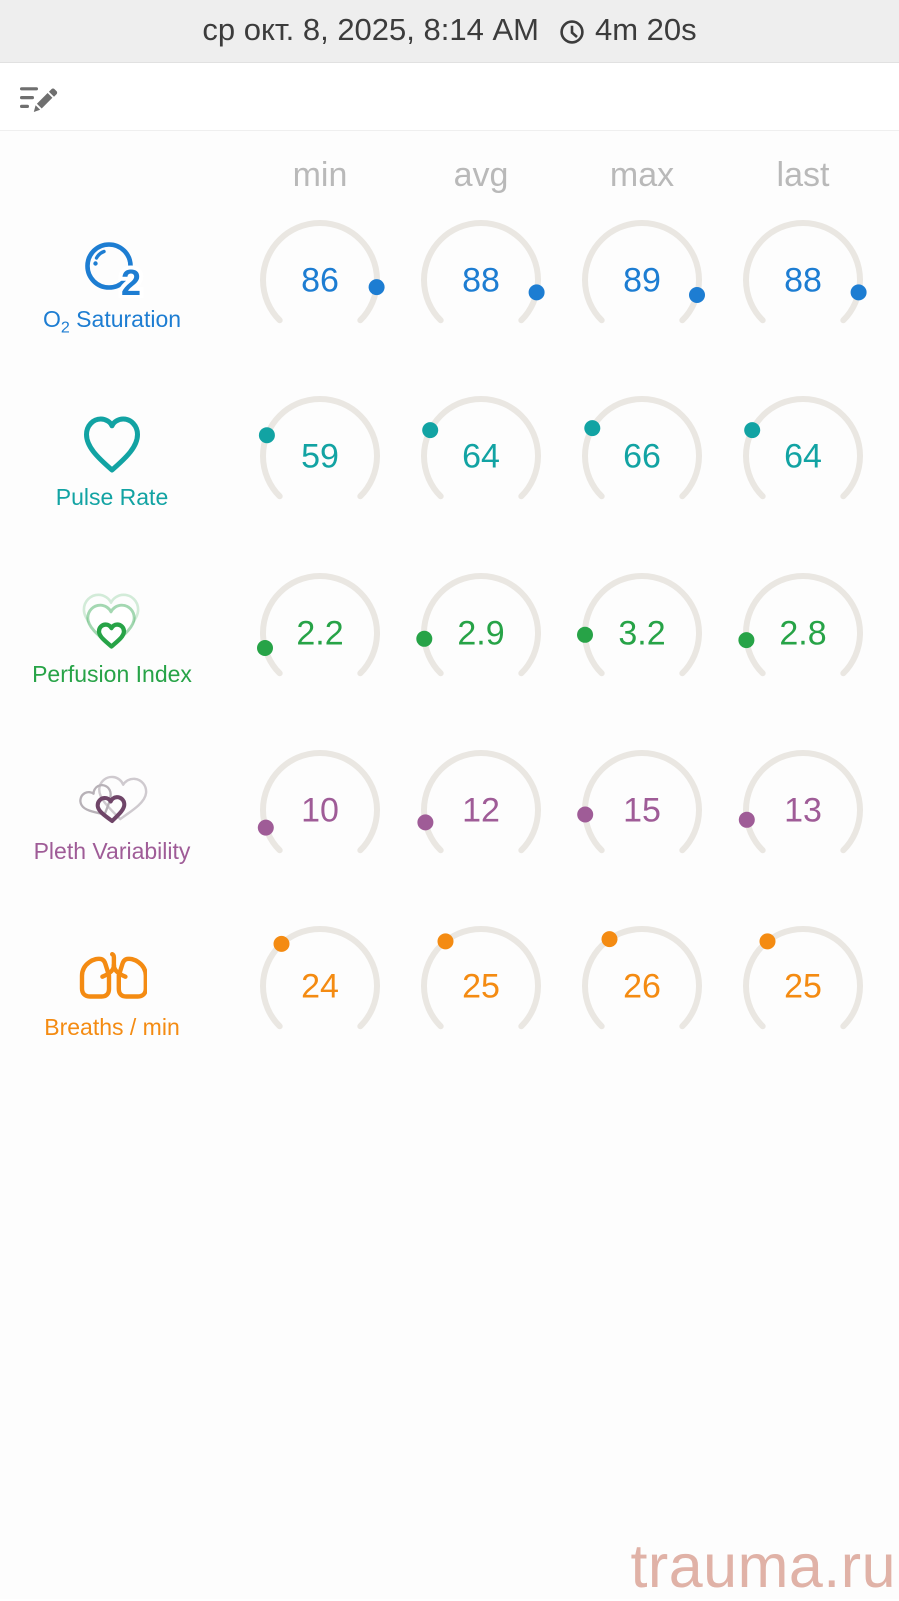 Image resolution: width=899 pixels, height=1601 pixels. I want to click on svg-text: 2.2, so click(319, 634).